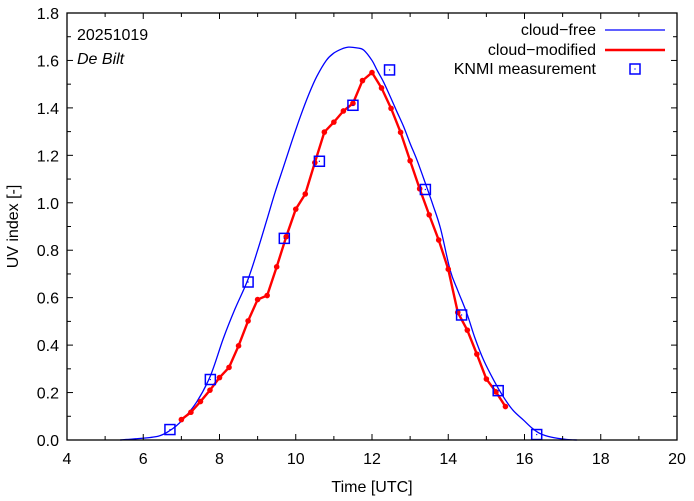  I want to click on legend-swatch-knmi-measurement, so click(635, 69).